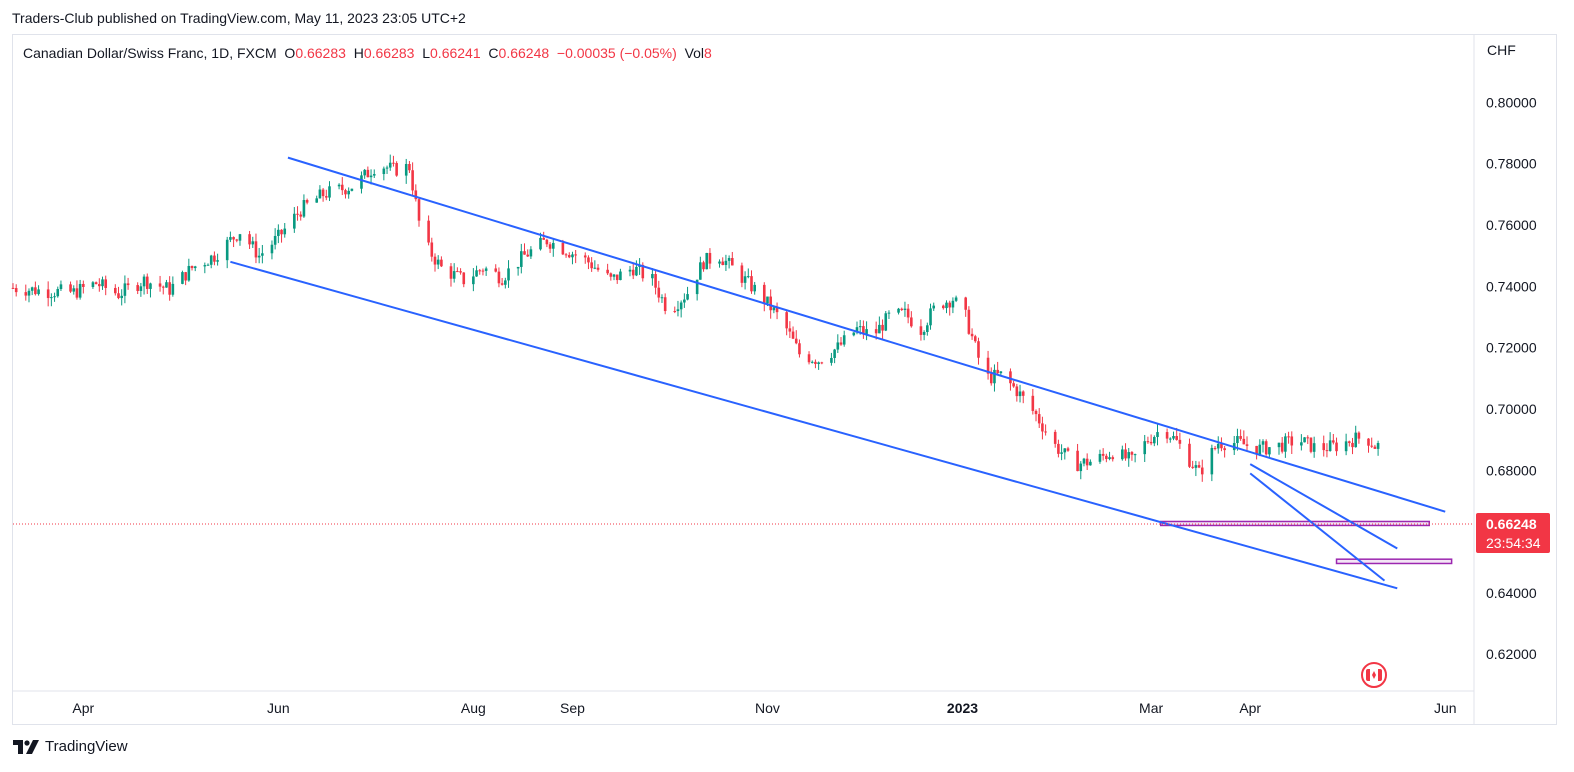 This screenshot has width=1574, height=772. I want to click on time-tick-label: Jun, so click(1445, 708).